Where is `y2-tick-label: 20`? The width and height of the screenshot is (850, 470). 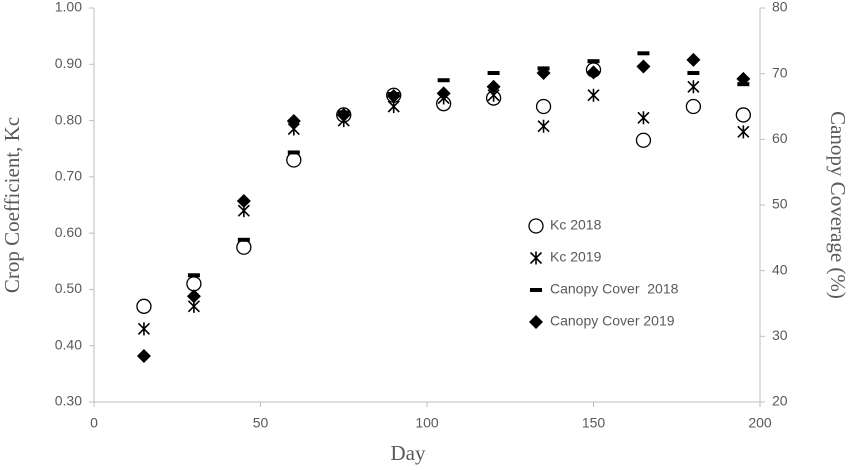 y2-tick-label: 20 is located at coordinates (780, 401).